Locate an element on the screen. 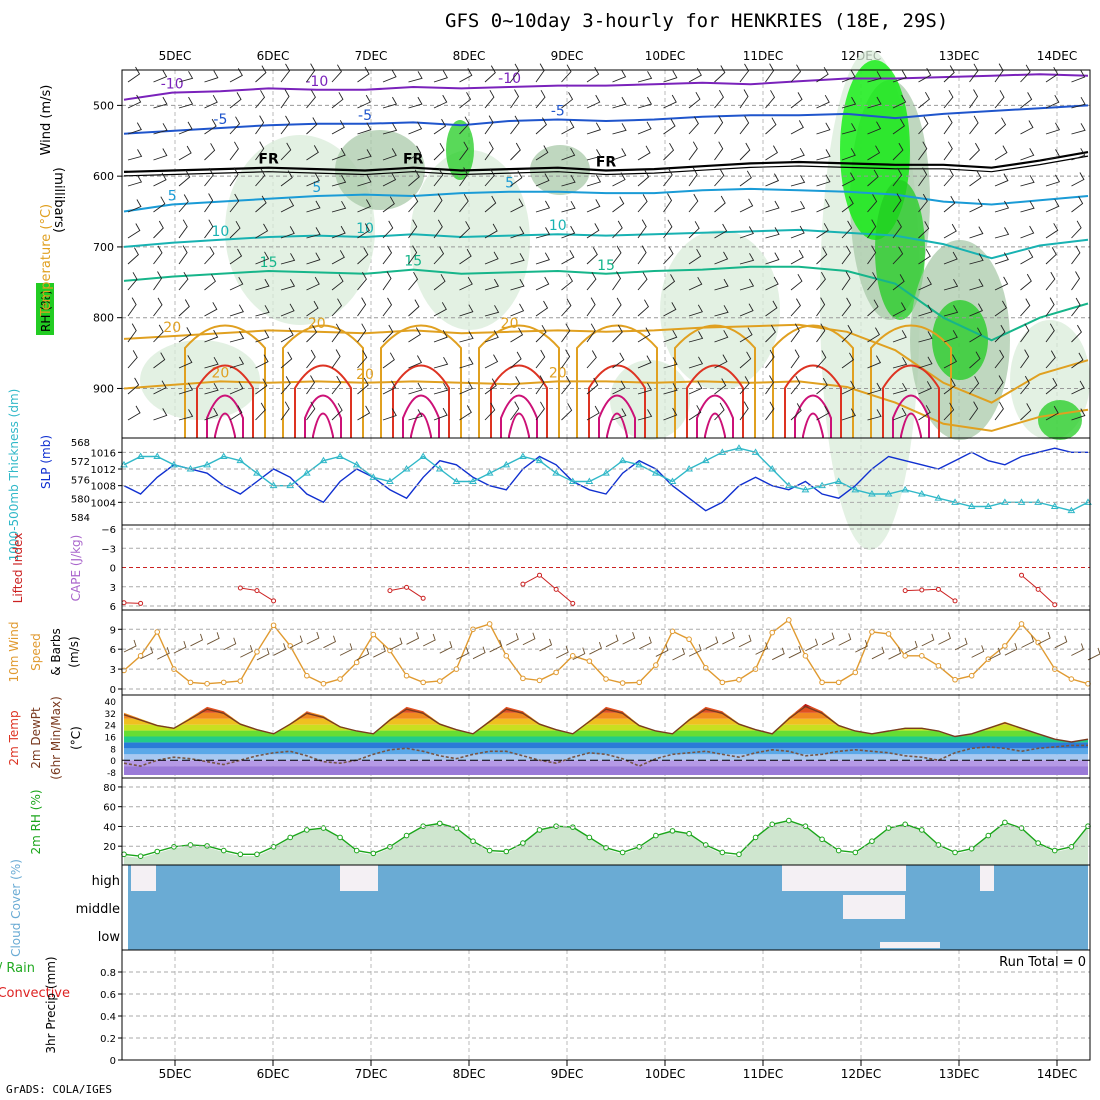 This screenshot has width=1100, height=1100. value-tick-label: 1012 is located at coordinates (103, 470).